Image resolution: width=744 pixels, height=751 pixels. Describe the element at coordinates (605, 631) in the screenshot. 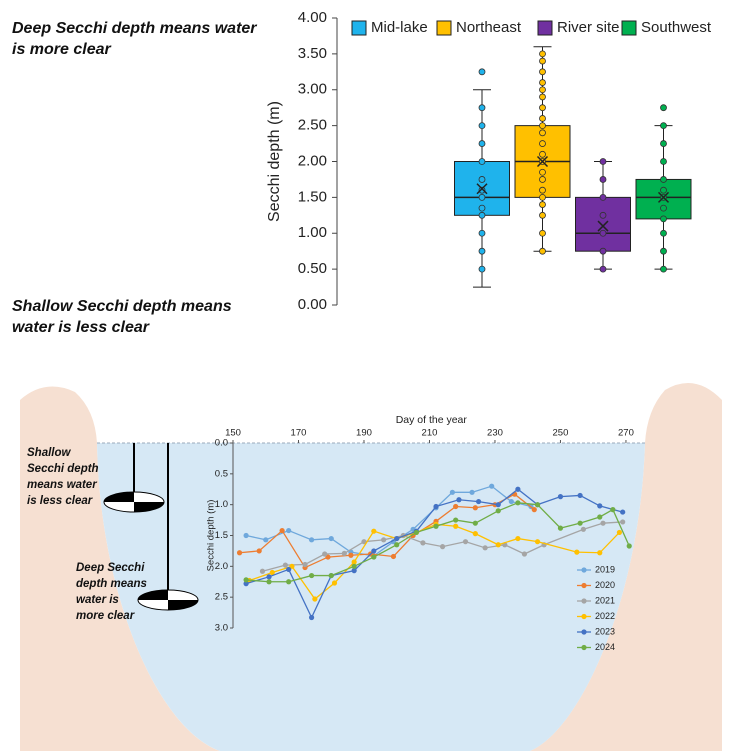

I see `legend-label: 2023` at that location.